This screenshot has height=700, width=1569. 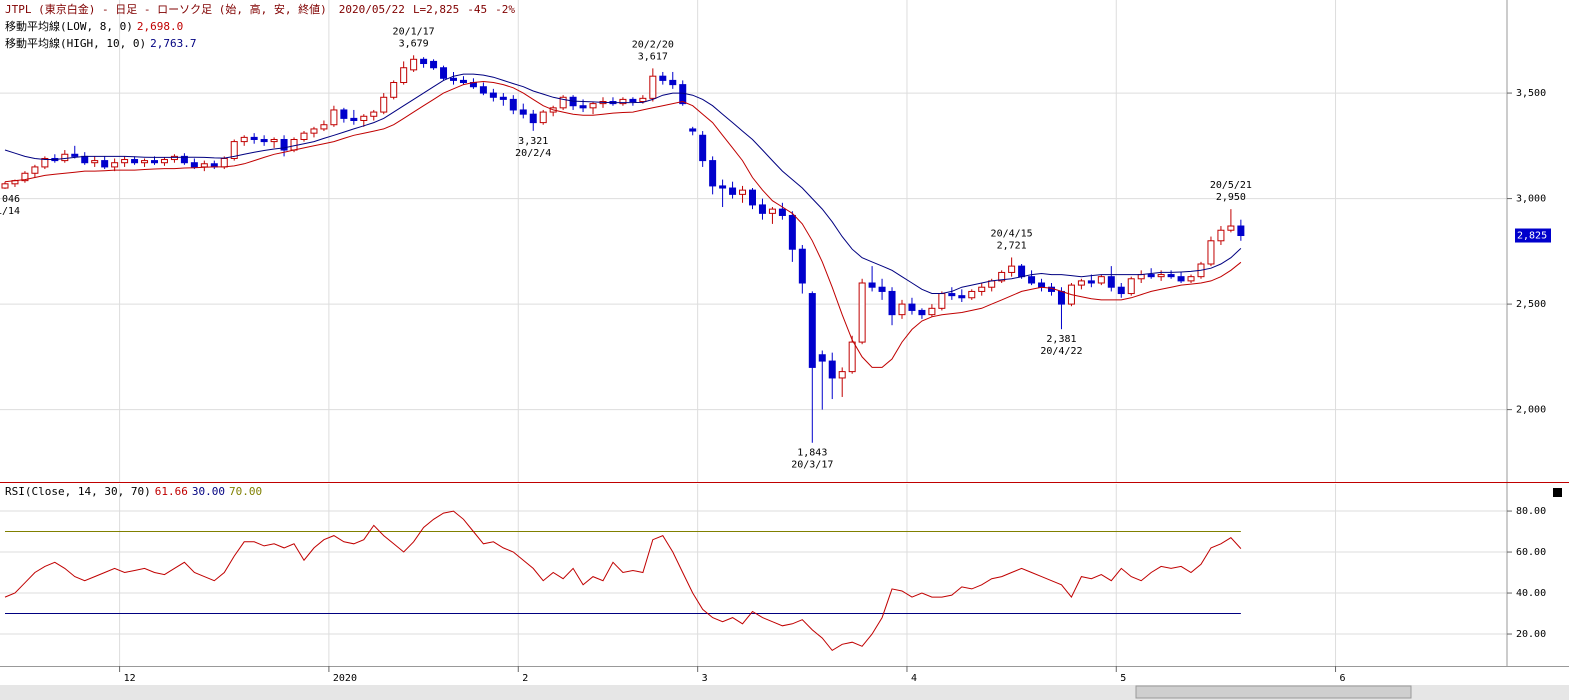 I want to click on ma-low-legend: 移動平均線(LOW, 8, 0) 2,698.0, so click(x=94, y=26).